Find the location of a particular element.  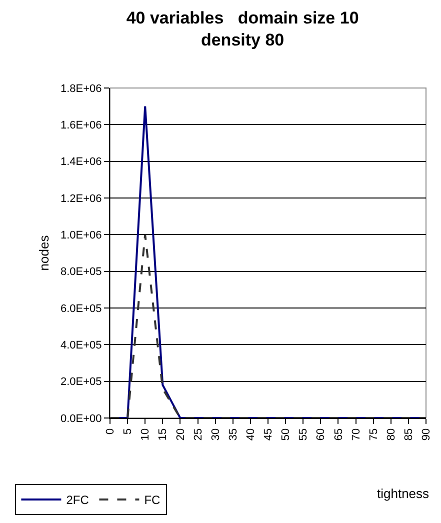

y-axis-title: nodes is located at coordinates (44, 252).